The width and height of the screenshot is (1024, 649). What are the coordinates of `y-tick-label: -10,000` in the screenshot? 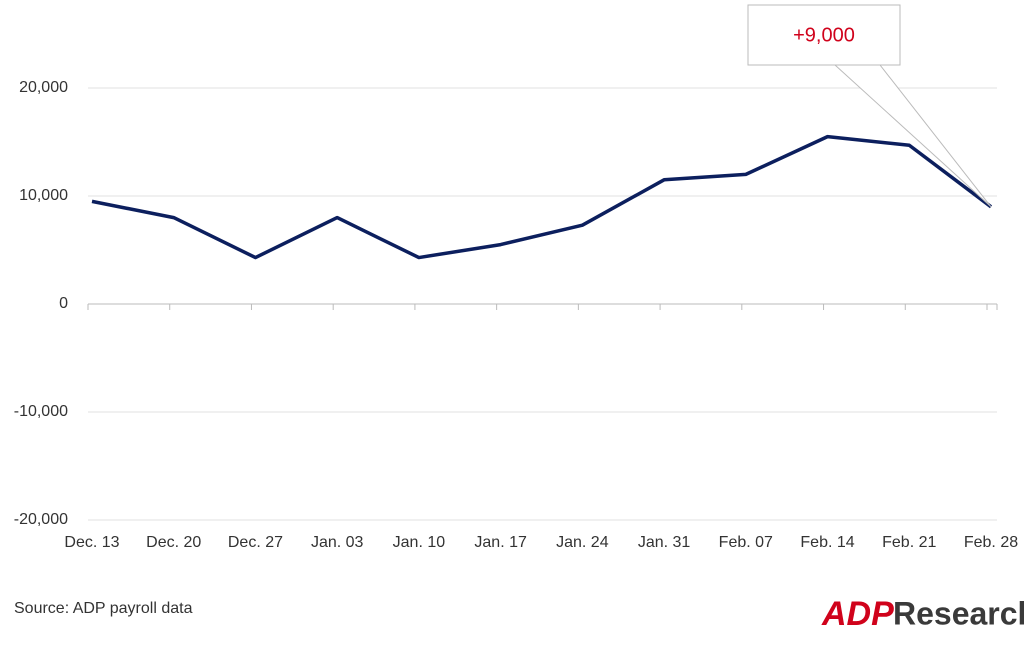 It's located at (41, 411).